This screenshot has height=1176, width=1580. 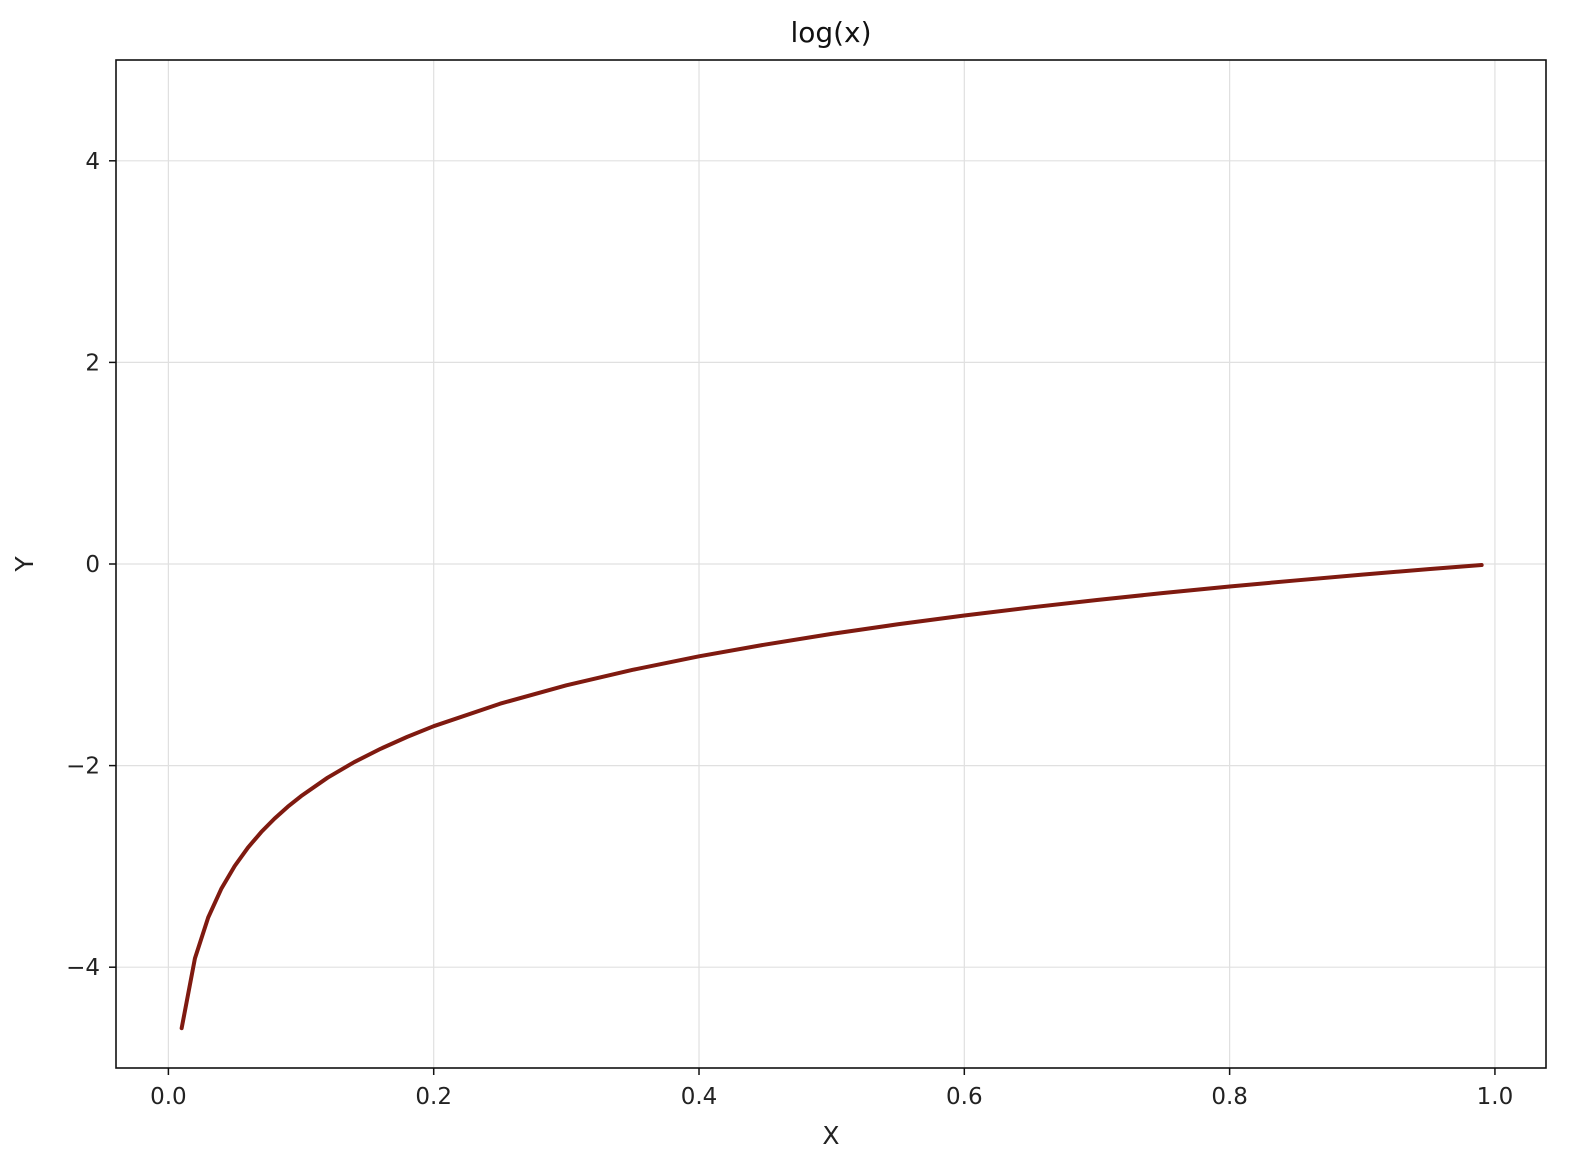 I want to click on x-axis-title: X, so click(x=830, y=1135).